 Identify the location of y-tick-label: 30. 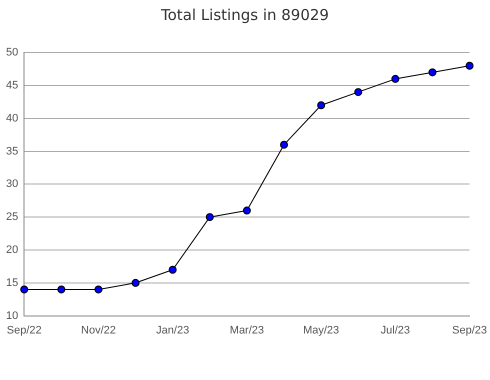
(12, 184).